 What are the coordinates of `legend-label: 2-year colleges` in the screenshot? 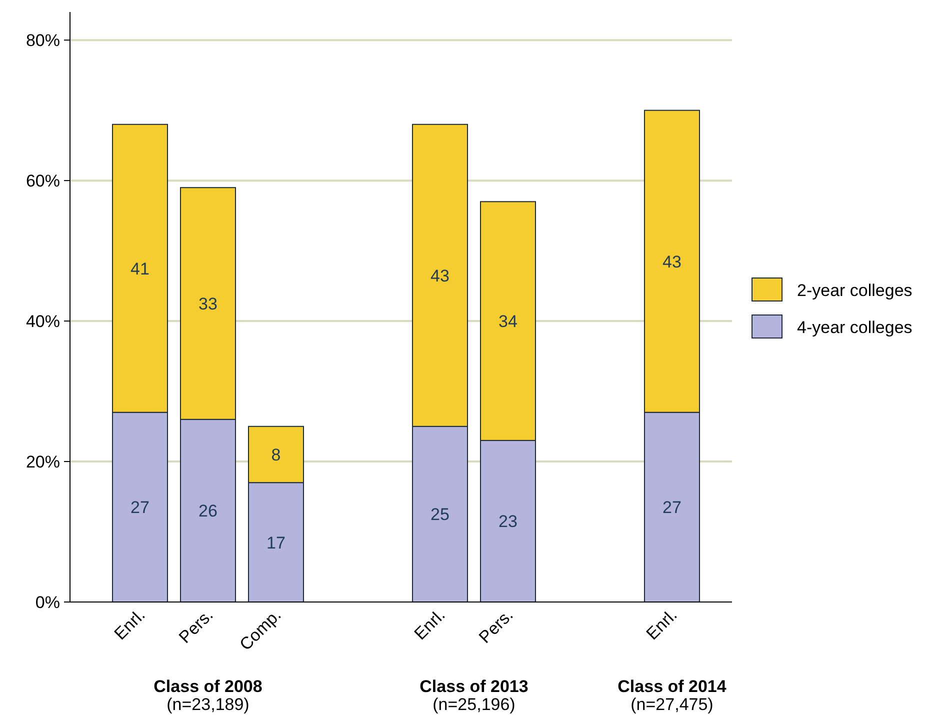 It's located at (854, 290).